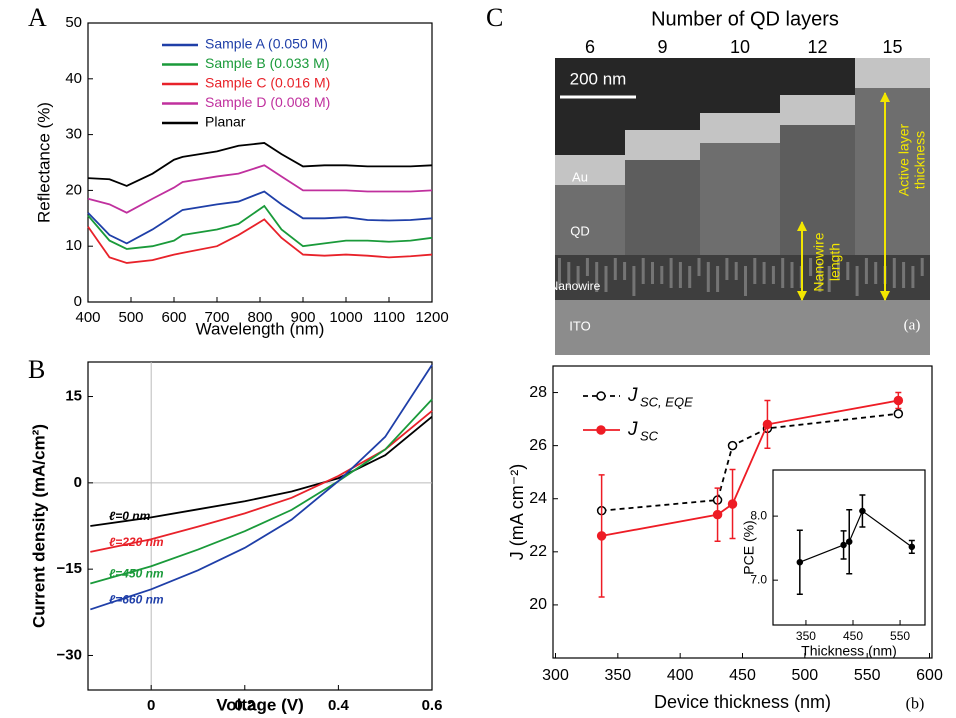  Describe the element at coordinates (538, 604) in the screenshot. I see `y-tick-label: 20` at that location.